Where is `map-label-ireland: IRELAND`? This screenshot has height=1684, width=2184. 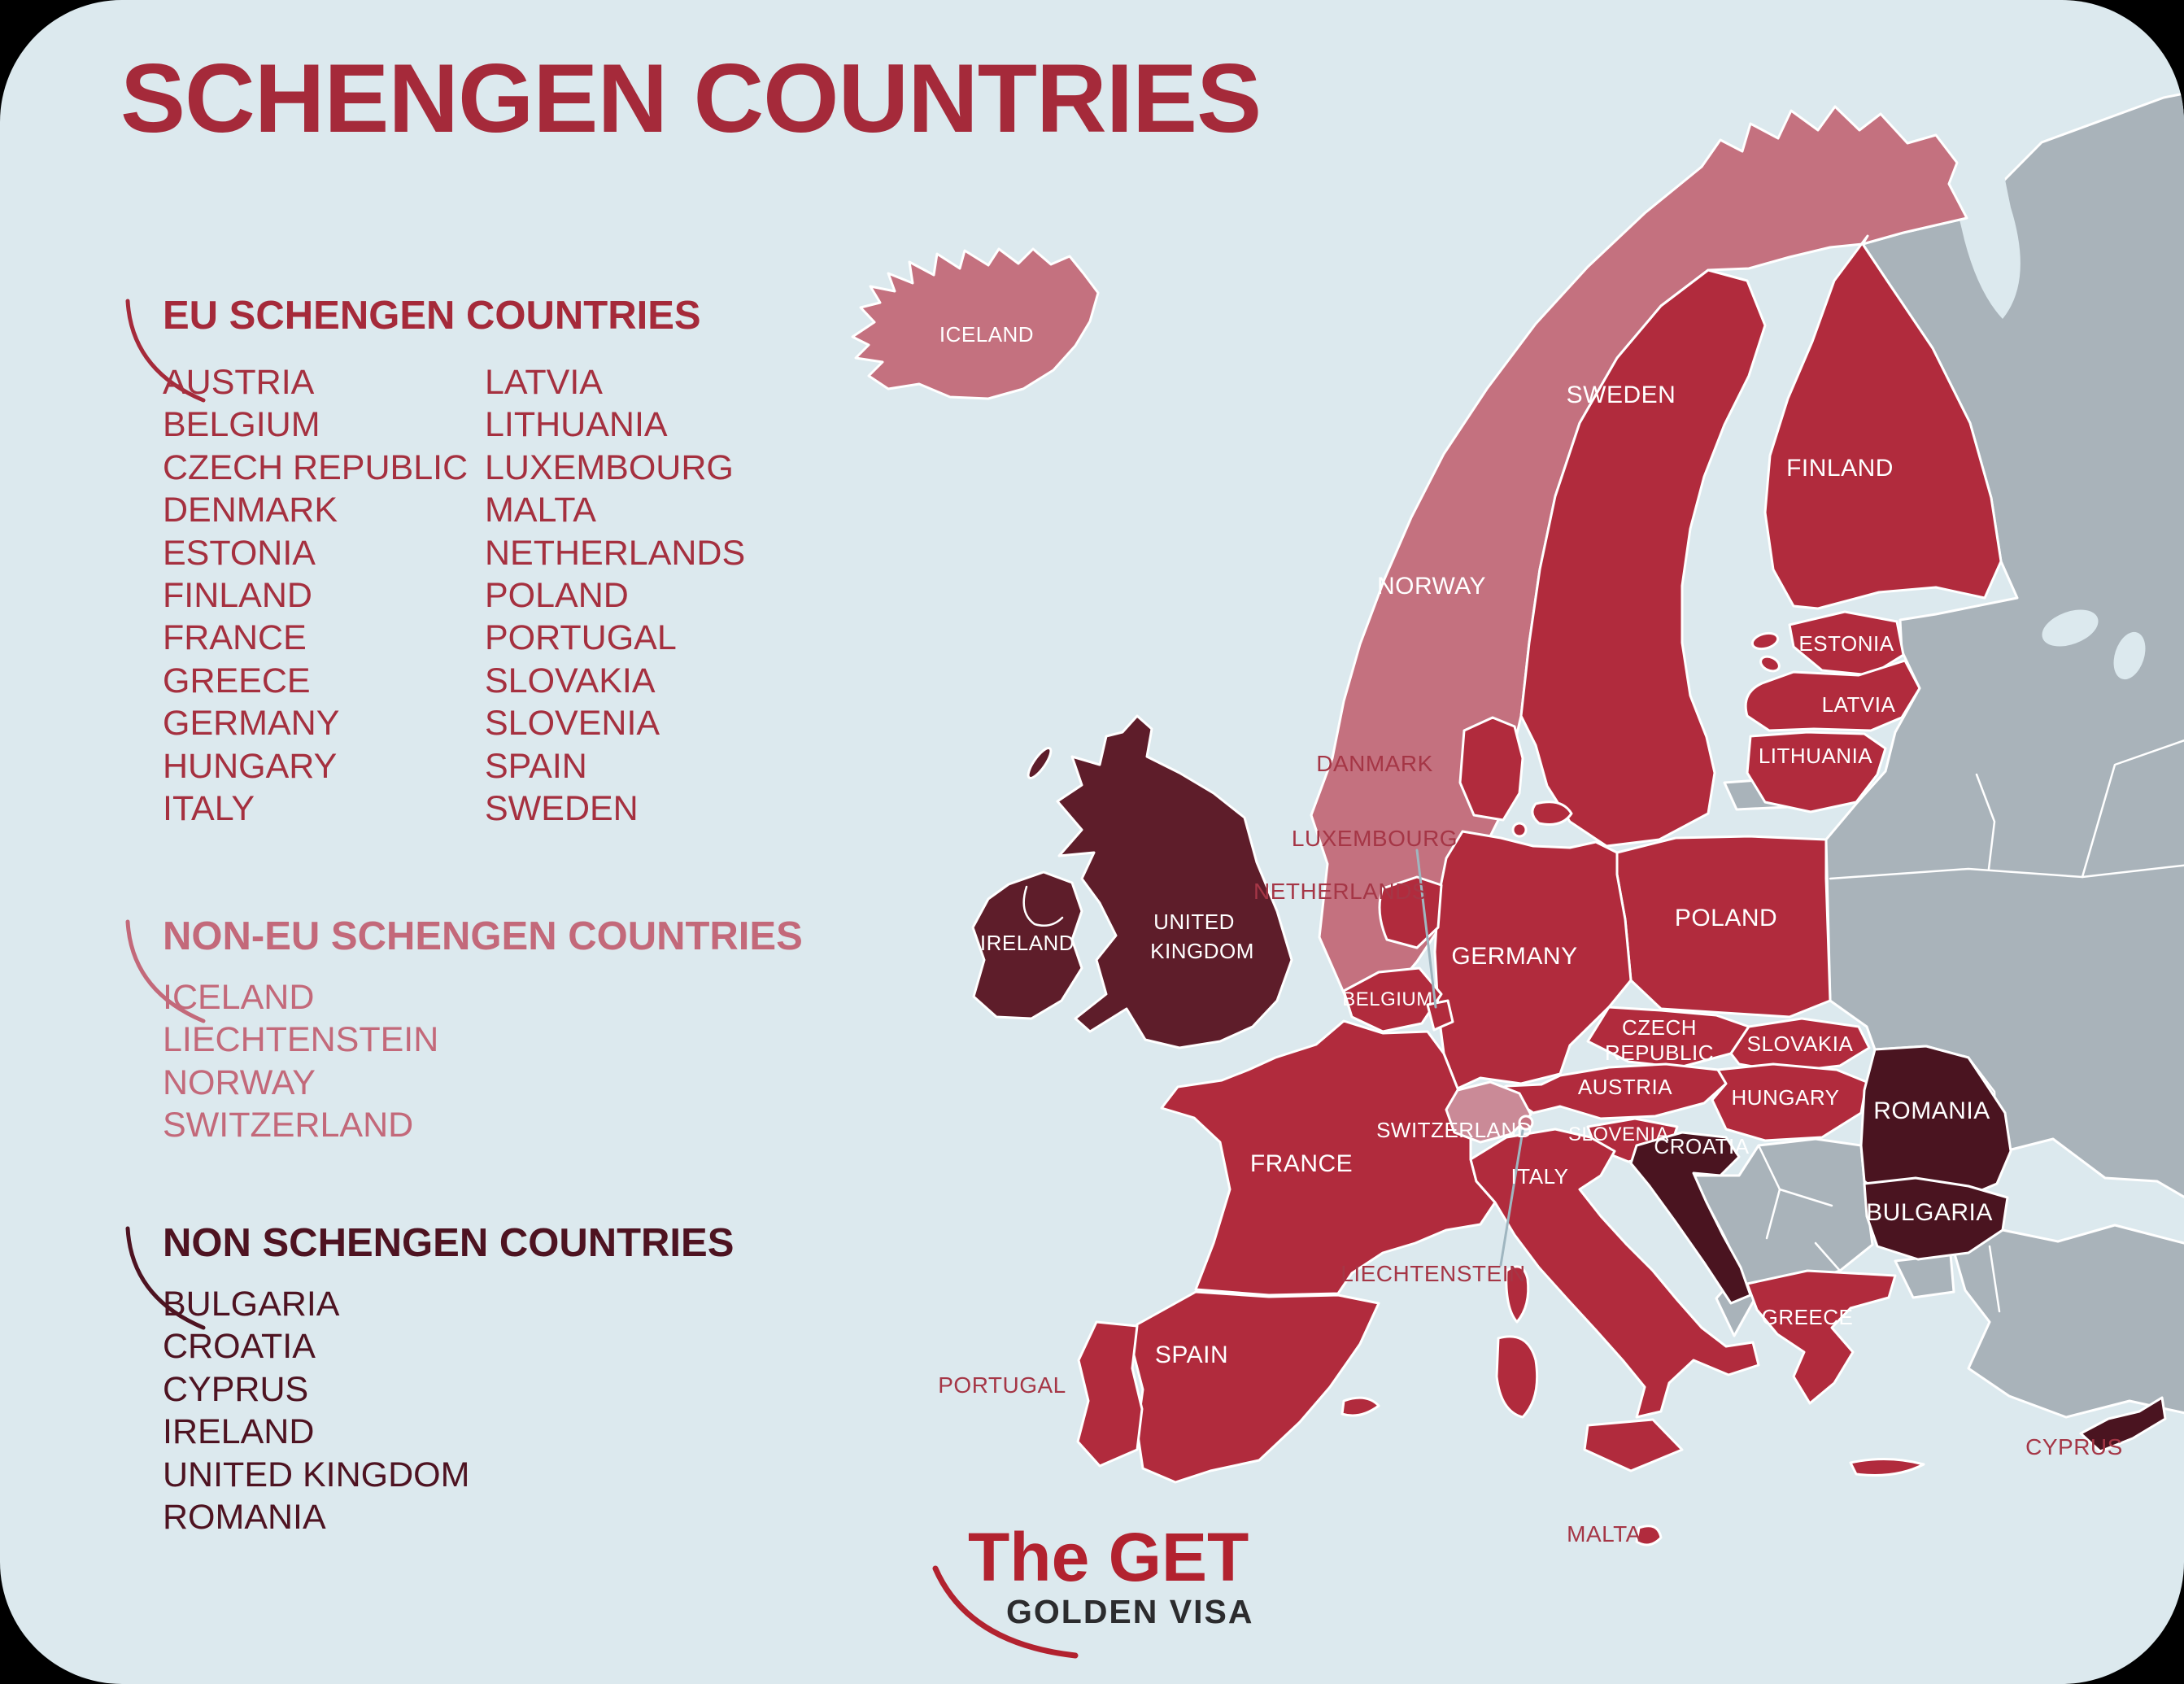 map-label-ireland: IRELAND is located at coordinates (1027, 943).